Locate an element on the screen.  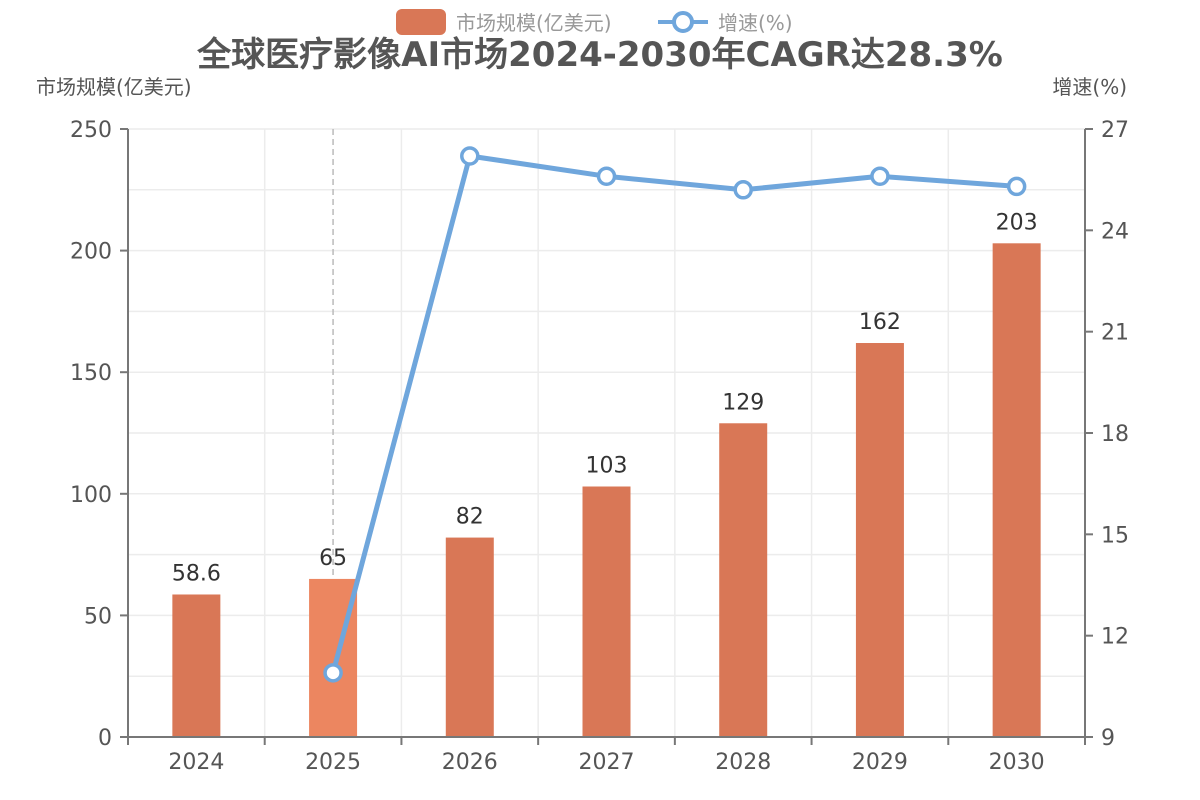
growth-point-2026 is located at coordinates (470, 156).